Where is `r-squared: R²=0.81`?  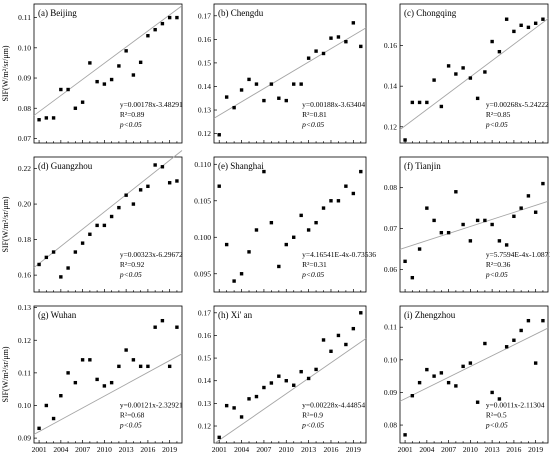
r-squared: R²=0.81 is located at coordinates (314, 114).